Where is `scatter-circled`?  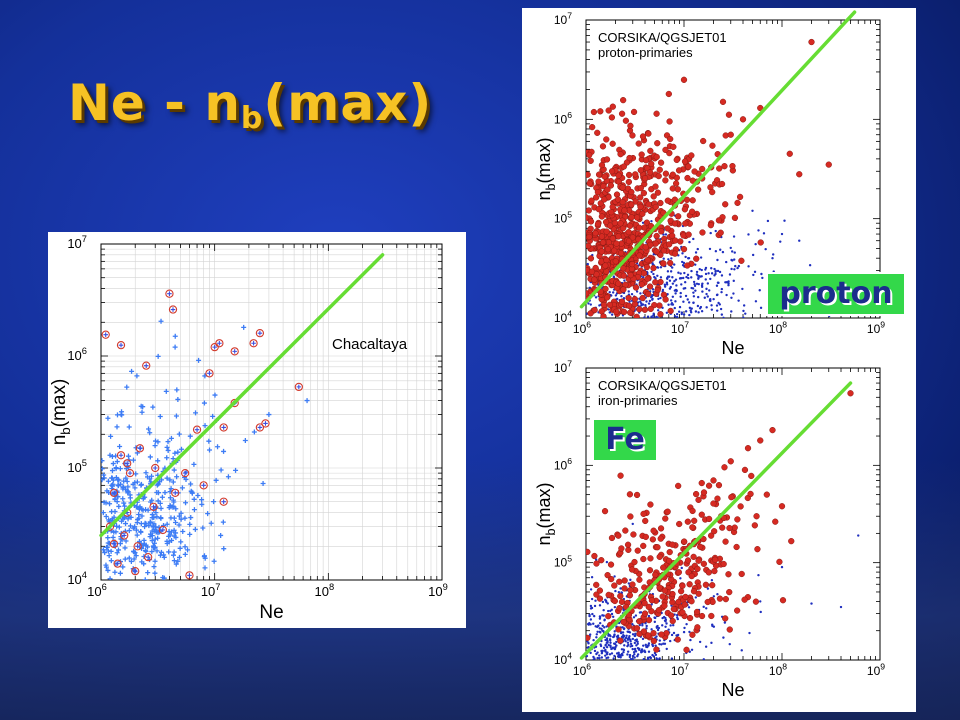
scatter-circled is located at coordinates (124, 535).